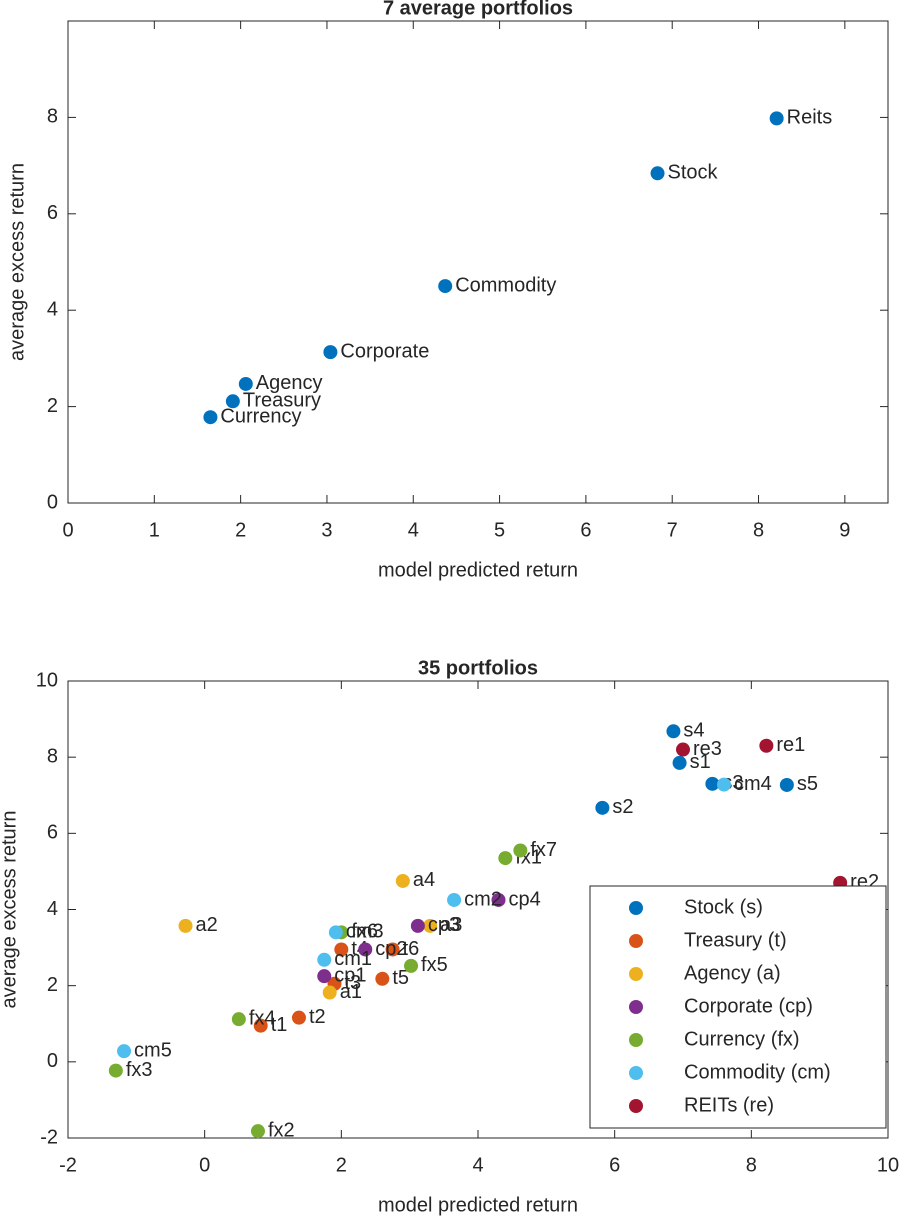 Image resolution: width=907 pixels, height=1223 pixels. I want to click on legend-label: Treasury (t), so click(735, 940).